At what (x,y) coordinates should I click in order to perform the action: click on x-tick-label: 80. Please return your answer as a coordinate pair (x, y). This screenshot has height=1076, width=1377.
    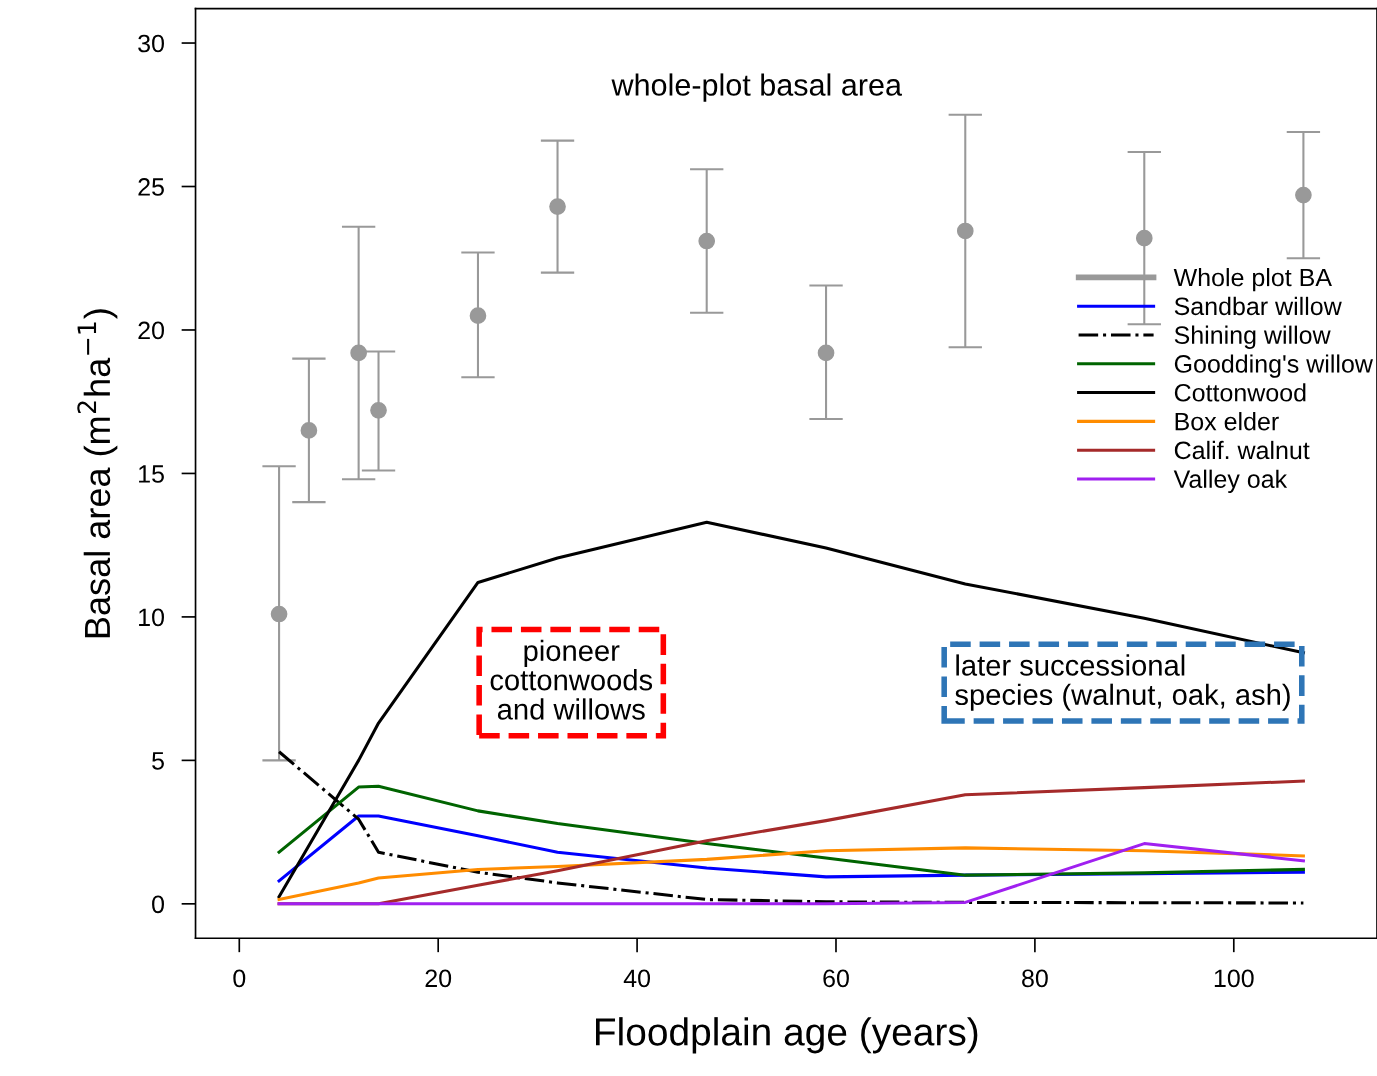
    Looking at the image, I should click on (1035, 978).